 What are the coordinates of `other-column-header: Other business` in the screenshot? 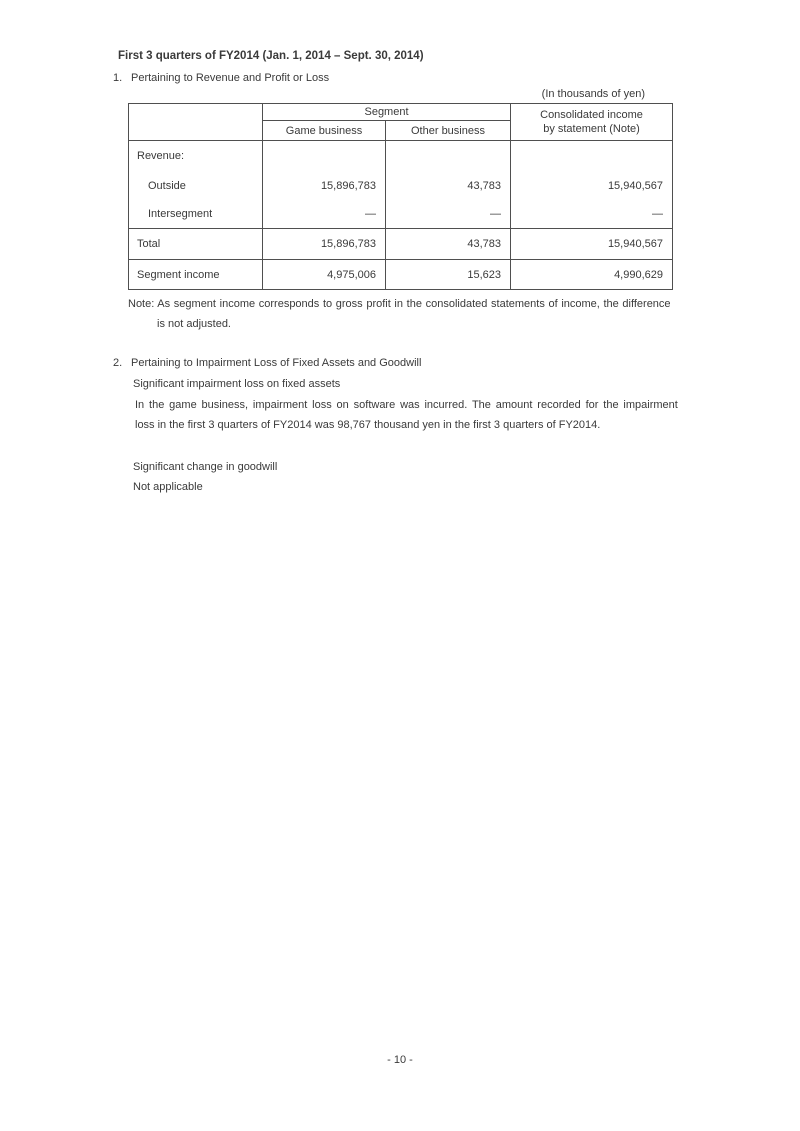 It's located at (448, 130).